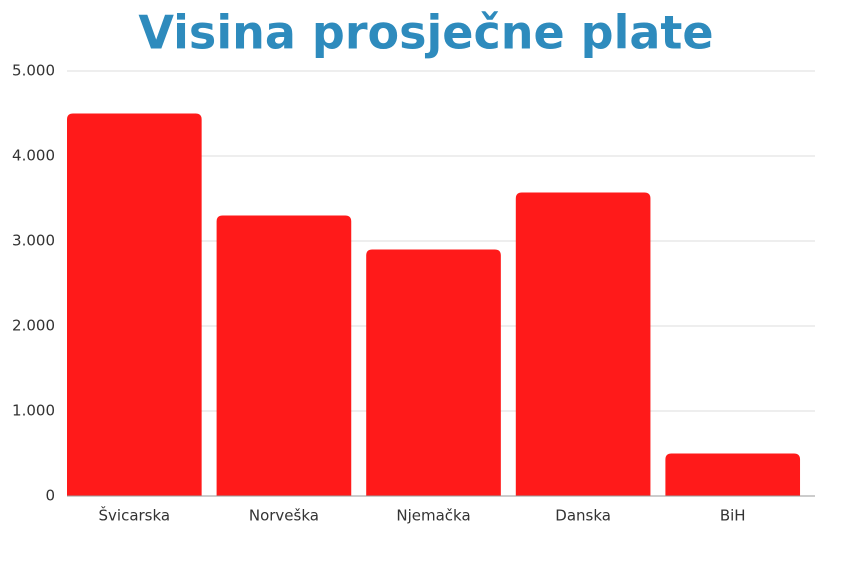 This screenshot has height=568, width=852. Describe the element at coordinates (284, 516) in the screenshot. I see `x-tick-label: Norveška` at that location.